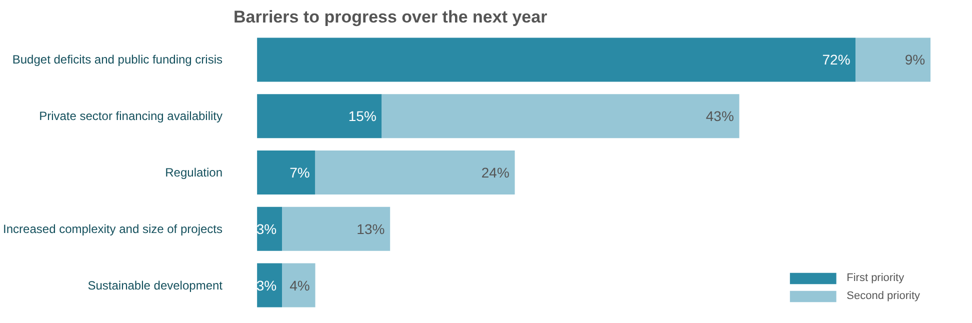  I want to click on data-label: 9%, so click(915, 60).